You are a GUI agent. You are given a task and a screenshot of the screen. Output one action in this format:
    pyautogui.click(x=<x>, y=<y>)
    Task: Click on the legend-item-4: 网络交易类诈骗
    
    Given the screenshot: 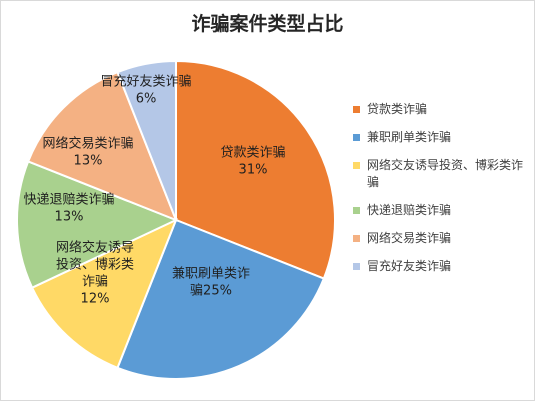 What is the action you would take?
    pyautogui.click(x=443, y=238)
    